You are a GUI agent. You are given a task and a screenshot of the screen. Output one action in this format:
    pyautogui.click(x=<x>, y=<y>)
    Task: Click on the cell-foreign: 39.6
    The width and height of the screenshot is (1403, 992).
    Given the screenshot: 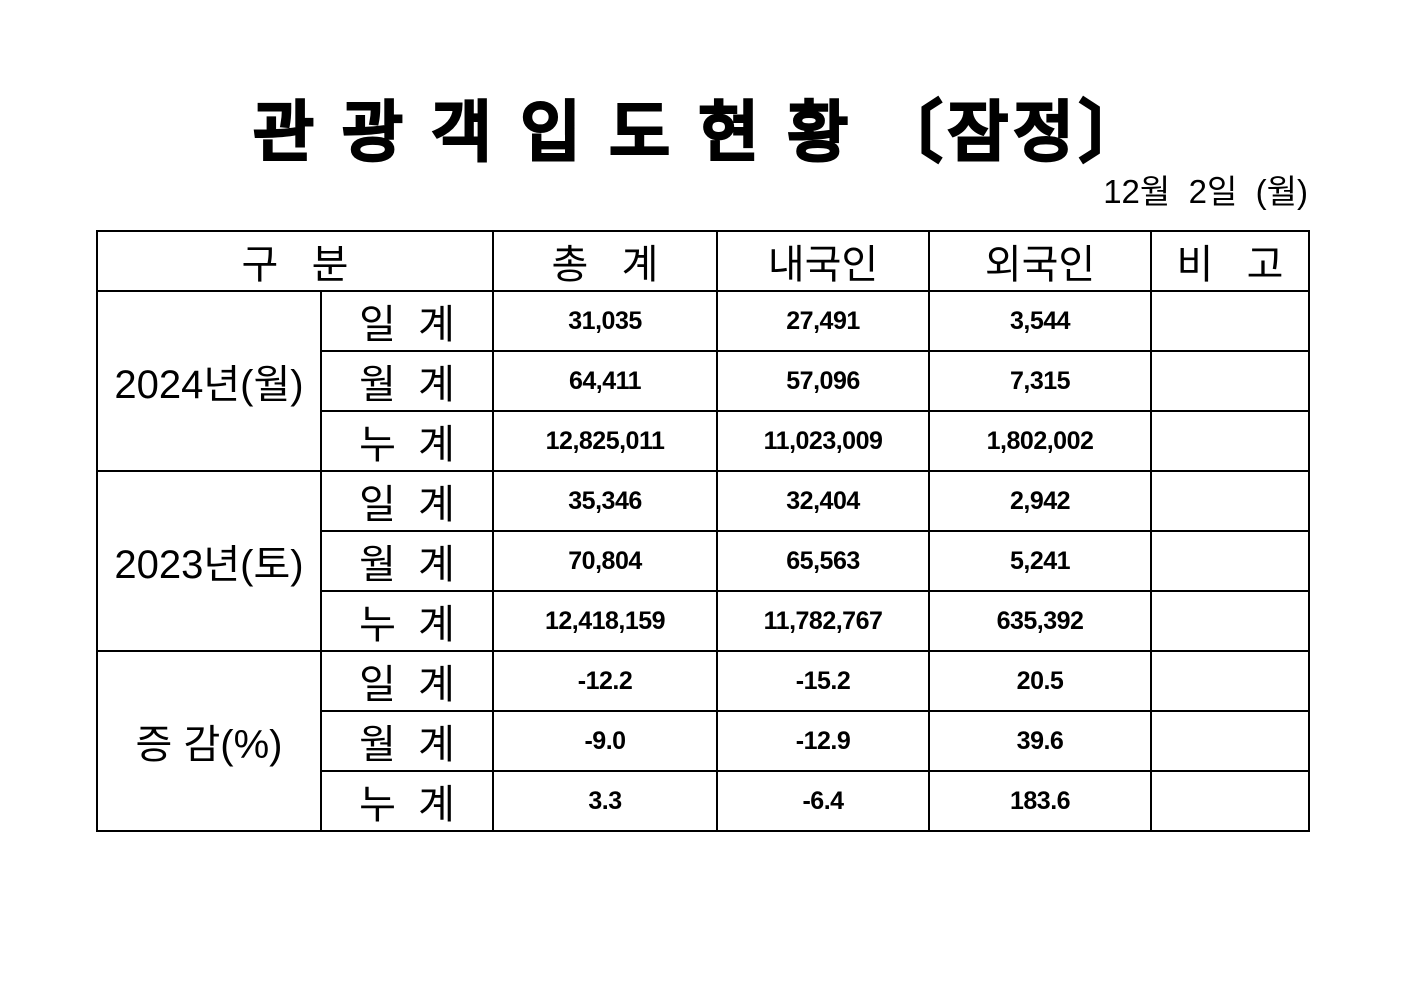 What is the action you would take?
    pyautogui.click(x=1040, y=741)
    